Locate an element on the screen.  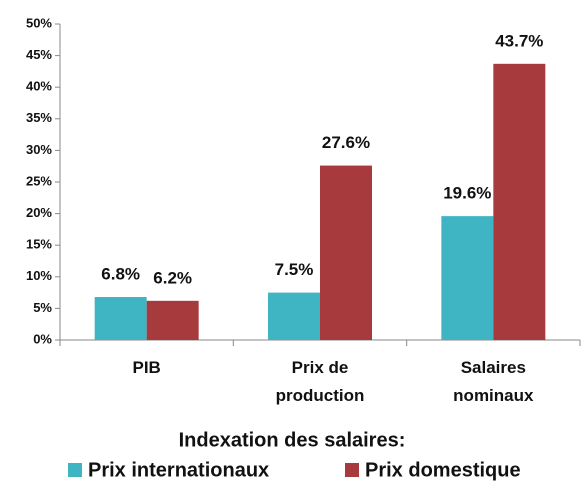
value-label: 43.7% is located at coordinates (519, 40).